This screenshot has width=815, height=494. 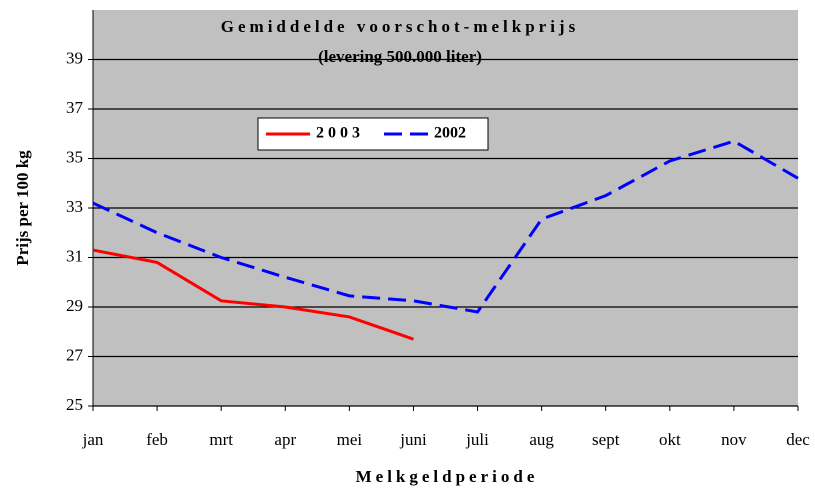 What do you see at coordinates (400, 56) in the screenshot?
I see `chart-subtitle: (levering 500.000 liter)` at bounding box center [400, 56].